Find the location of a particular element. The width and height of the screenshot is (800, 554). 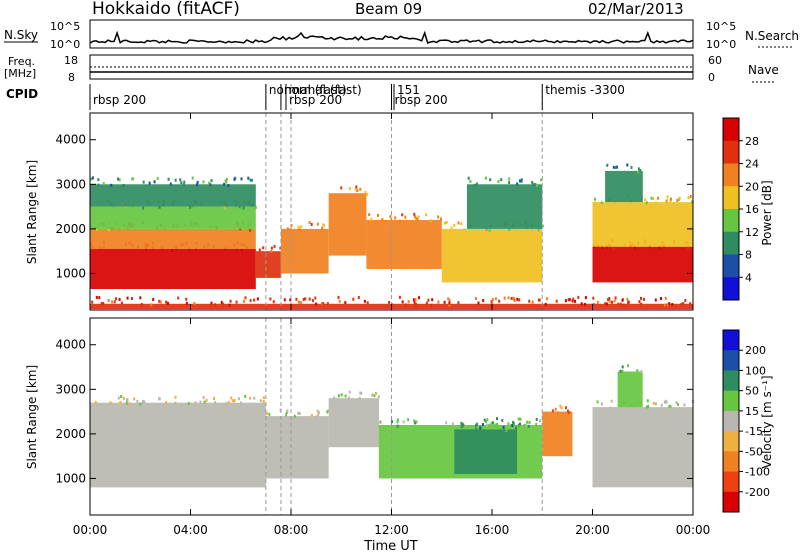

cpid-segment-label: normal (fast) is located at coordinates (308, 90).